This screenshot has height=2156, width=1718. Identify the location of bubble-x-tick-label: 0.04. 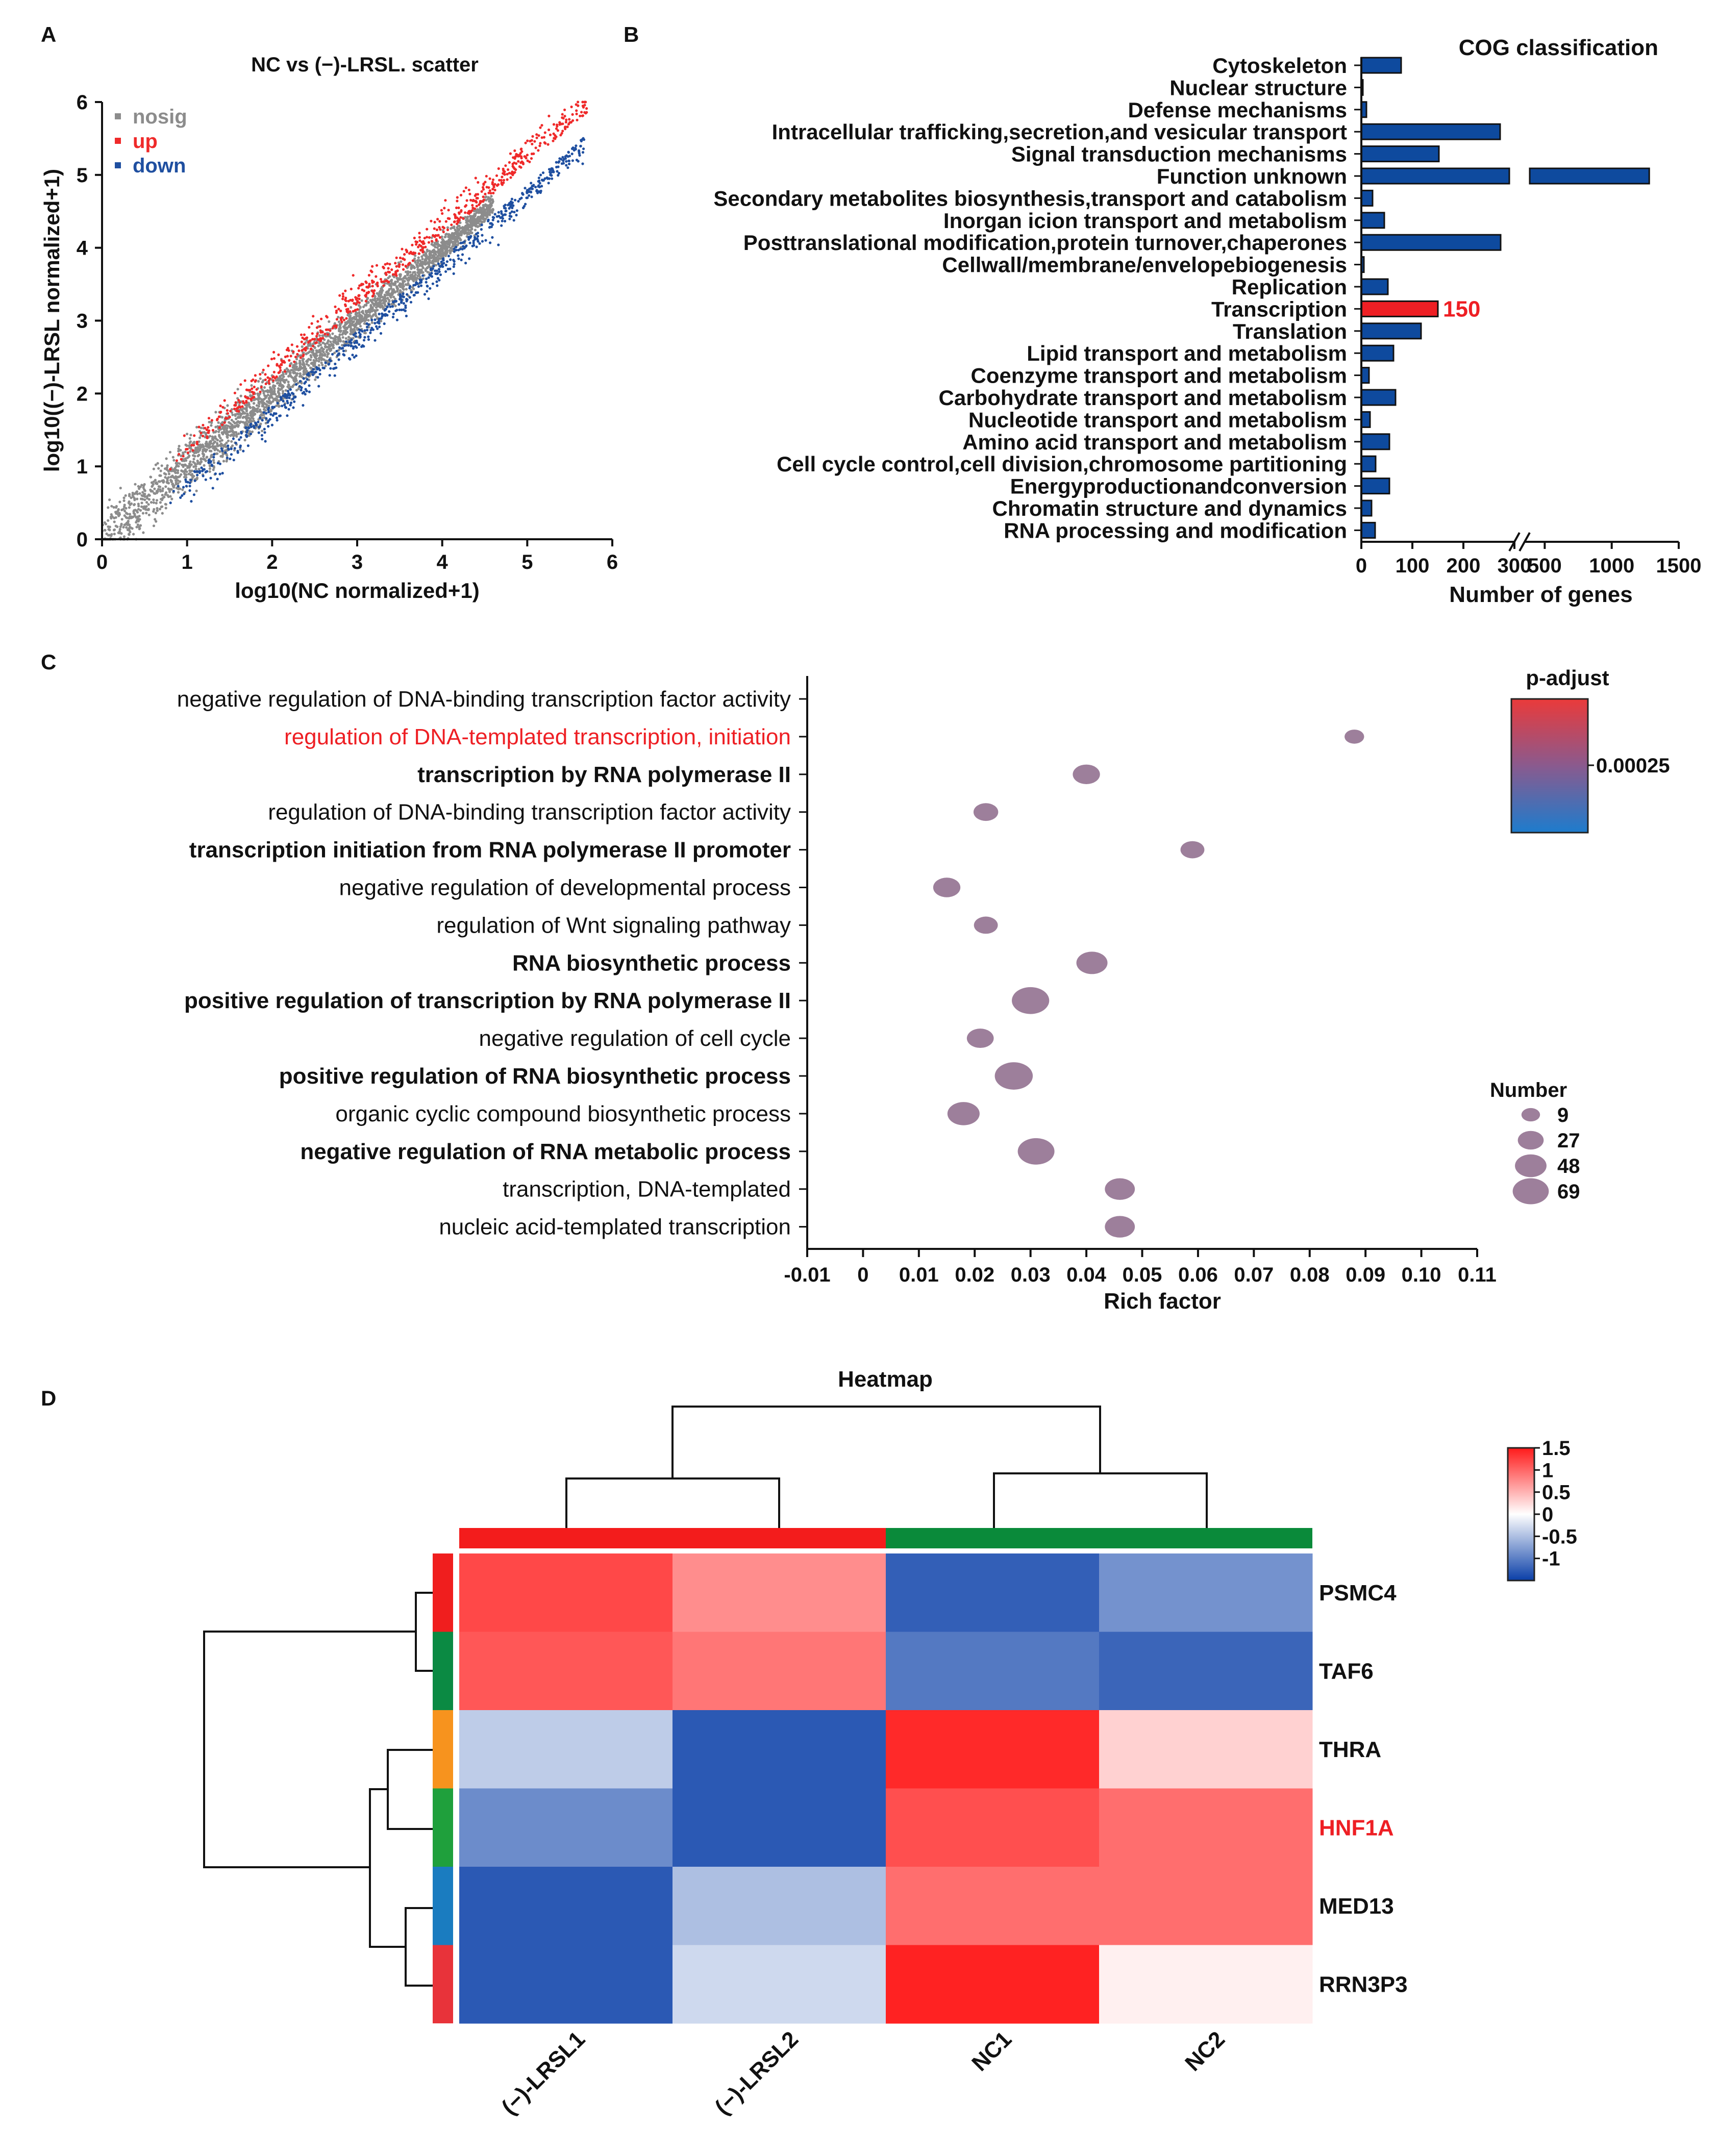
(1086, 1275).